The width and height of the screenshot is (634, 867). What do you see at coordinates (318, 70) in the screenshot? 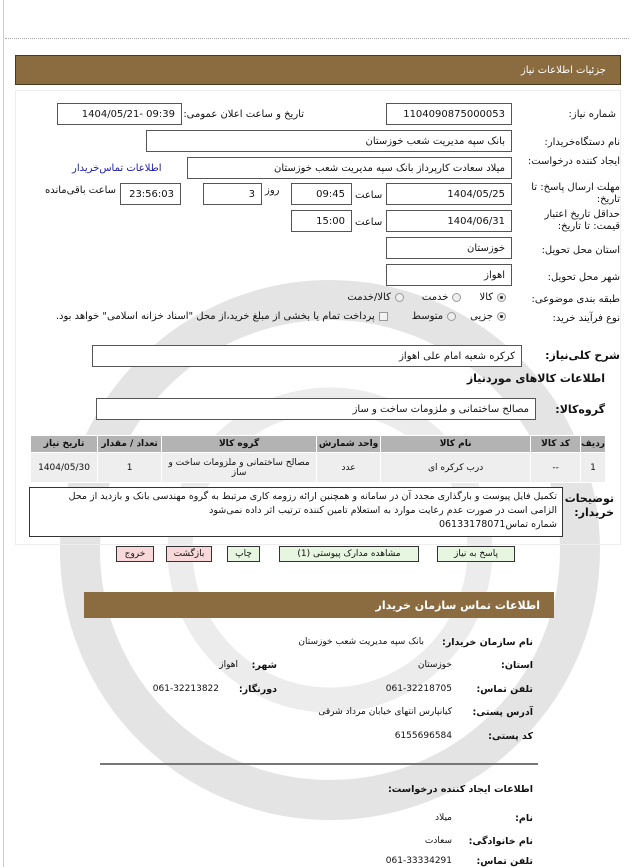
I see `page-header: جزئیات اطلاعات نیاز` at bounding box center [318, 70].